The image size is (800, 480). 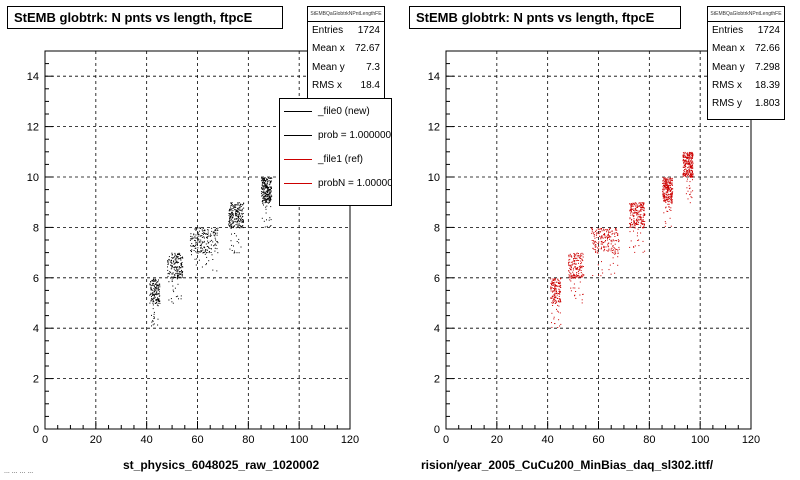 I want to click on y-tick-label: 10, so click(x=434, y=178).